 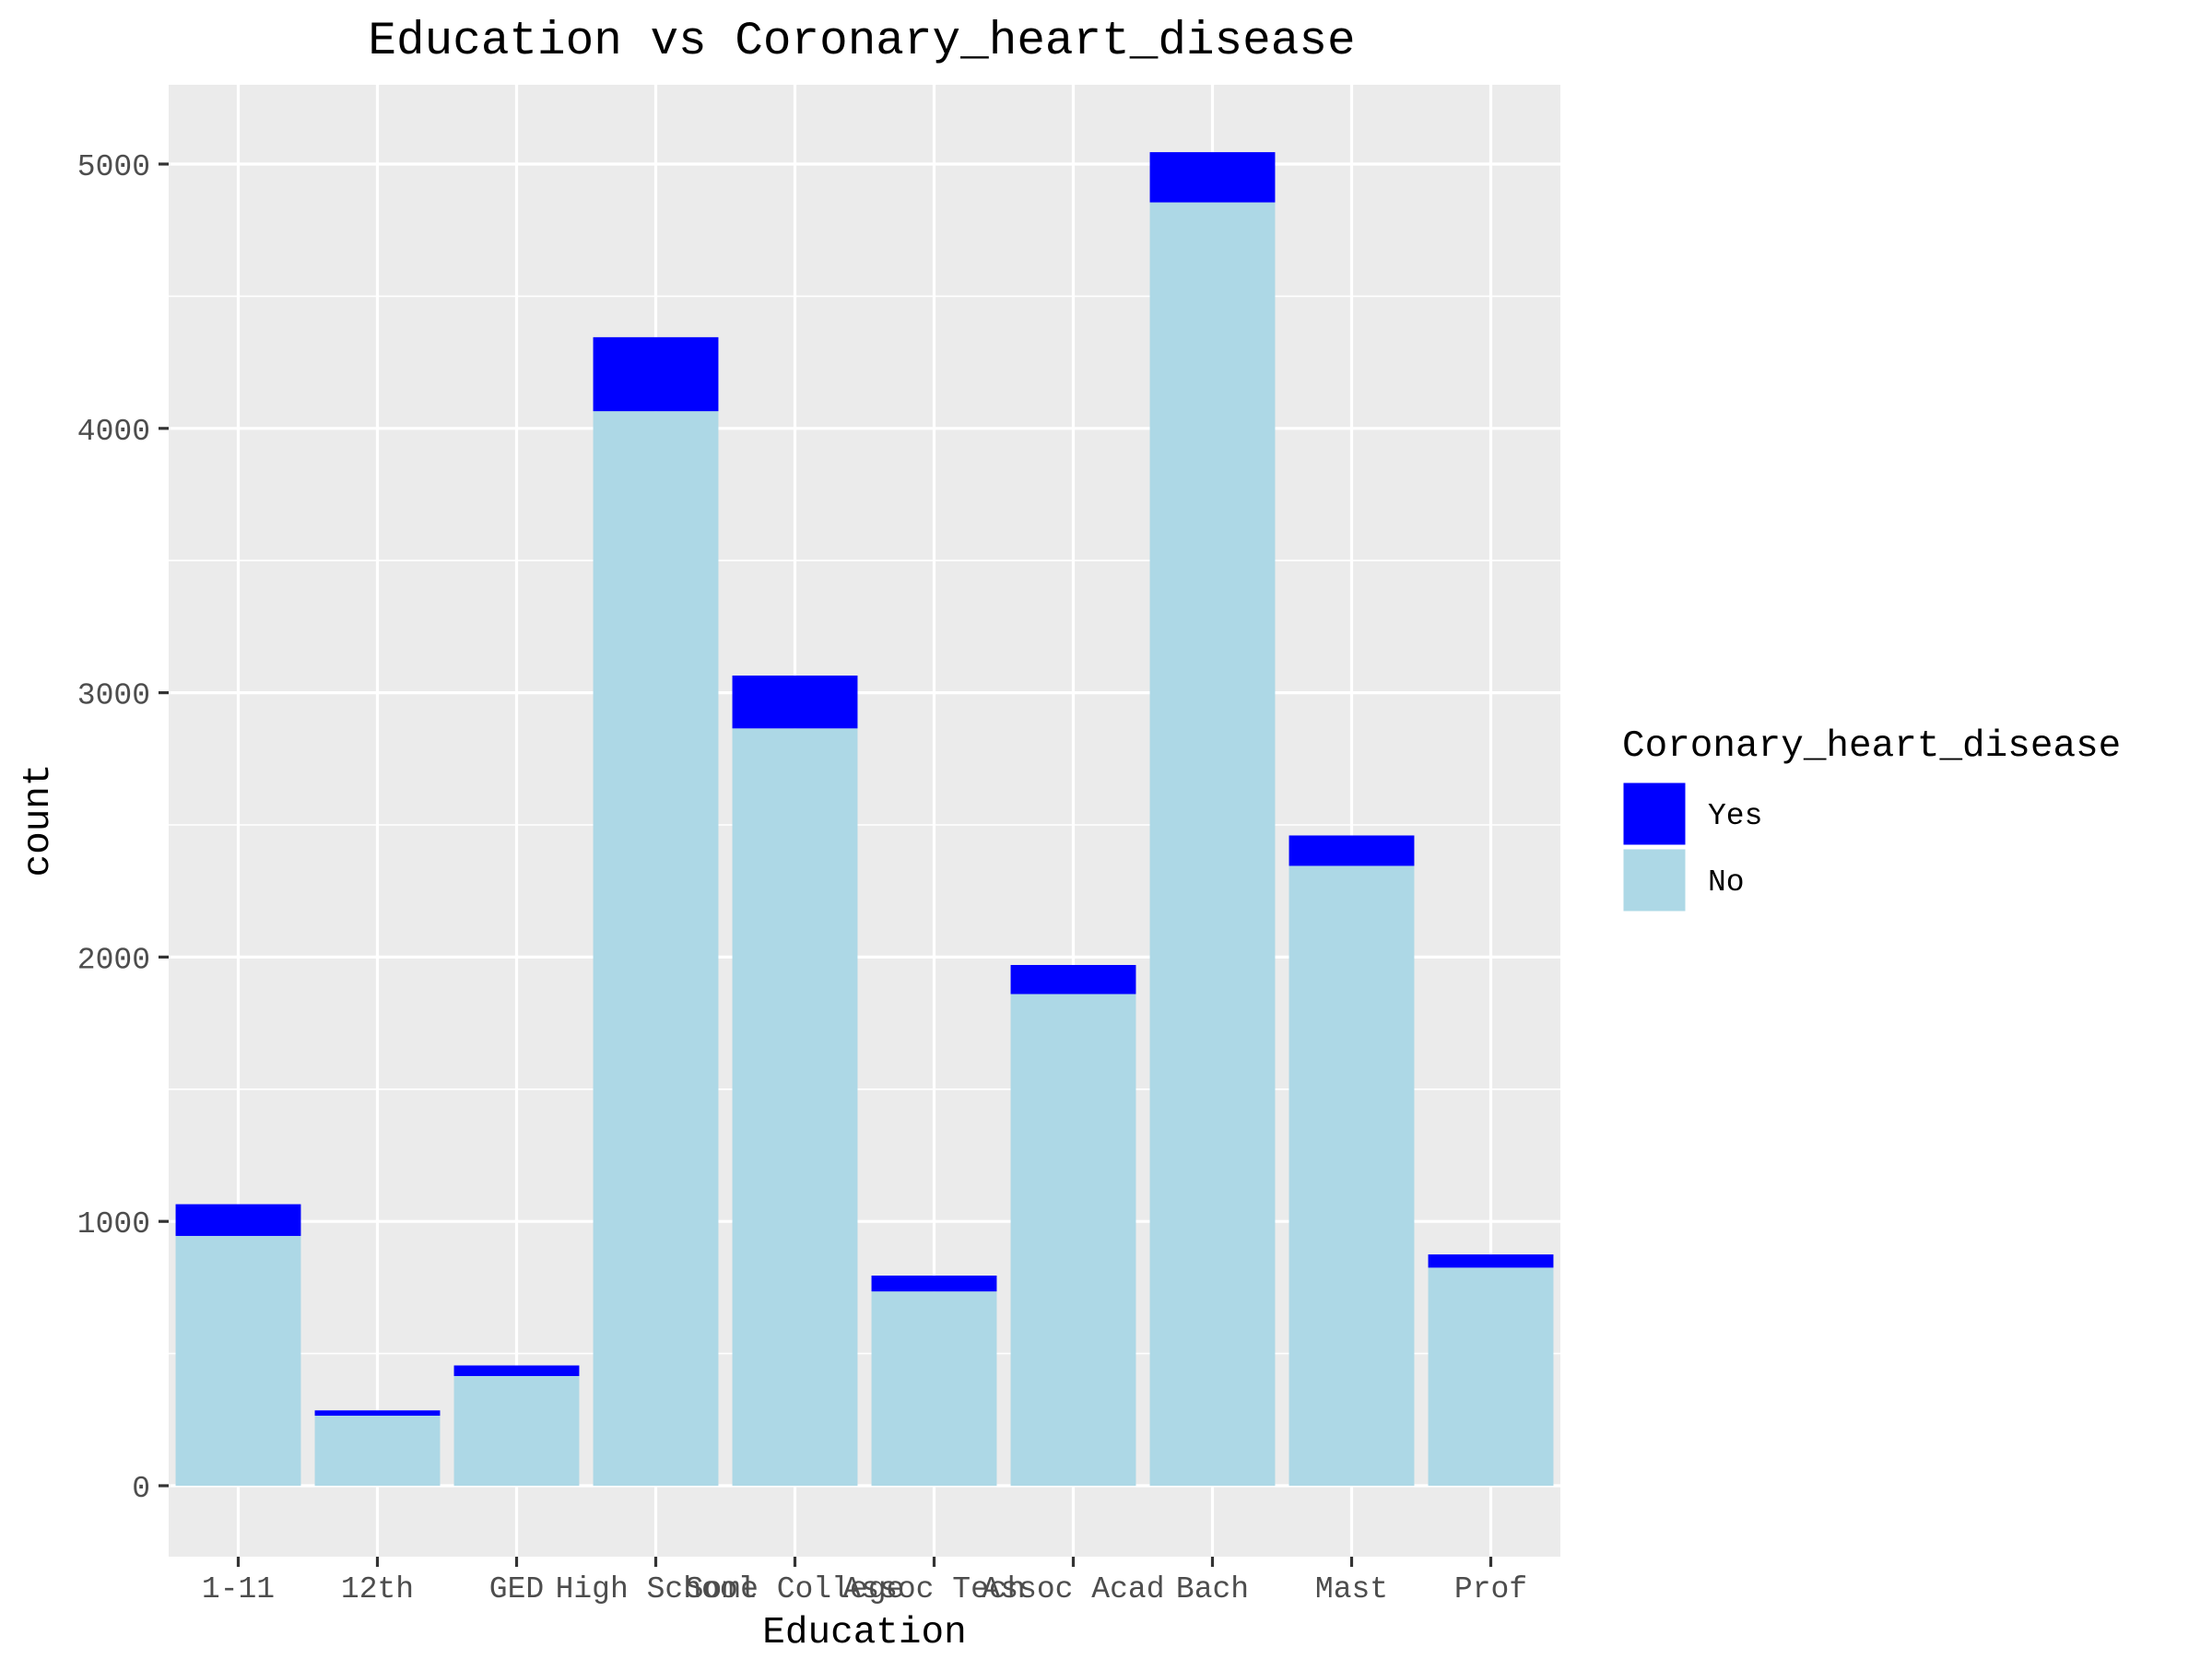 What do you see at coordinates (1726, 882) in the screenshot?
I see `legend-label-no: No` at bounding box center [1726, 882].